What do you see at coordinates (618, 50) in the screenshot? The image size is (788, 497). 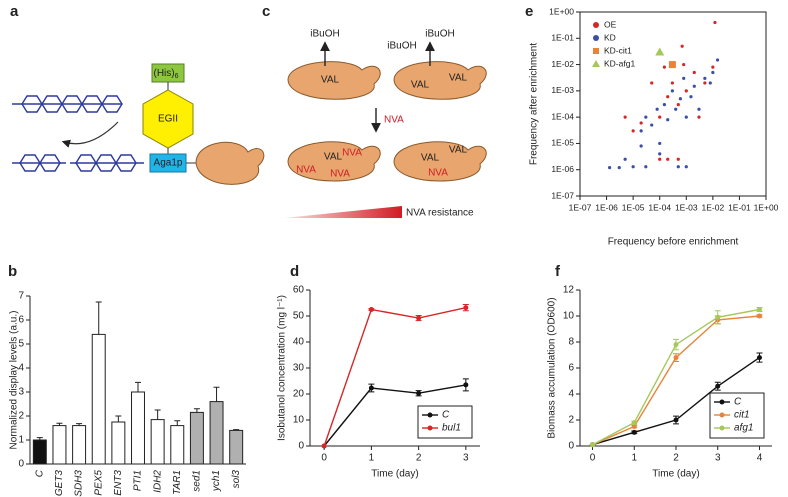 I see `legend-label: KD-cit1` at bounding box center [618, 50].